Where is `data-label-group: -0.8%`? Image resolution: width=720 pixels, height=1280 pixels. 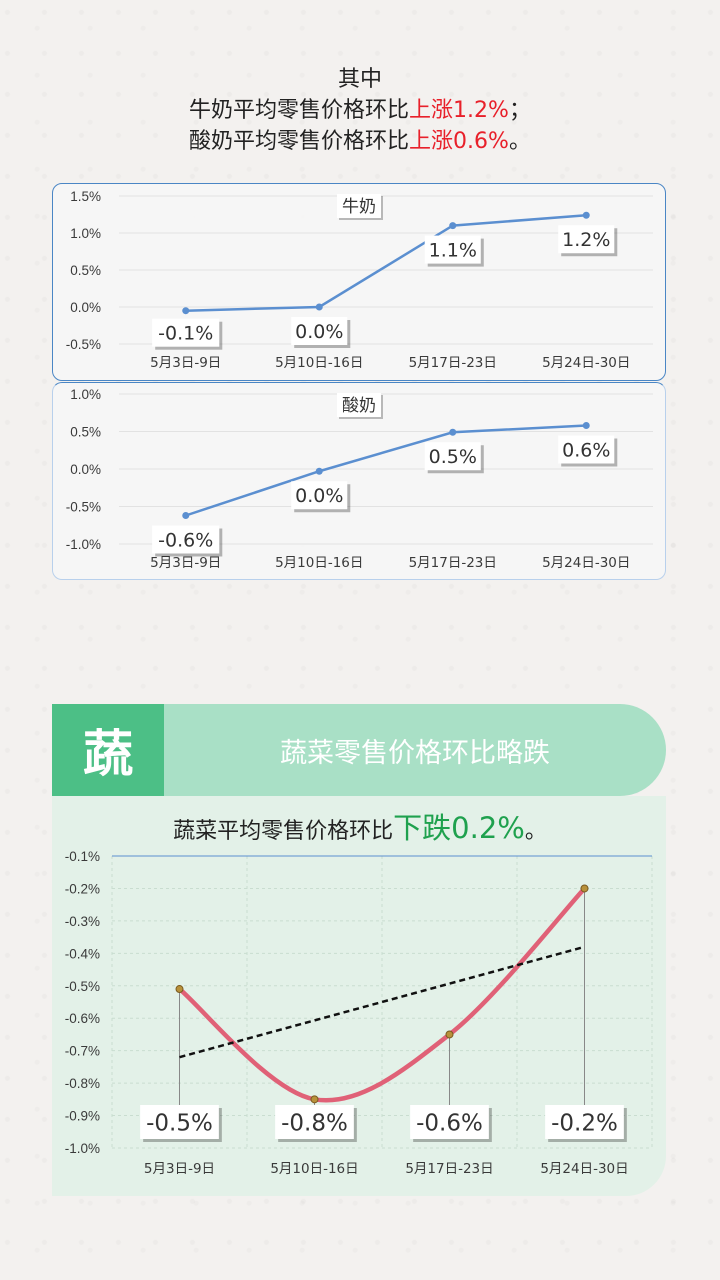 data-label-group: -0.8% is located at coordinates (316, 1123).